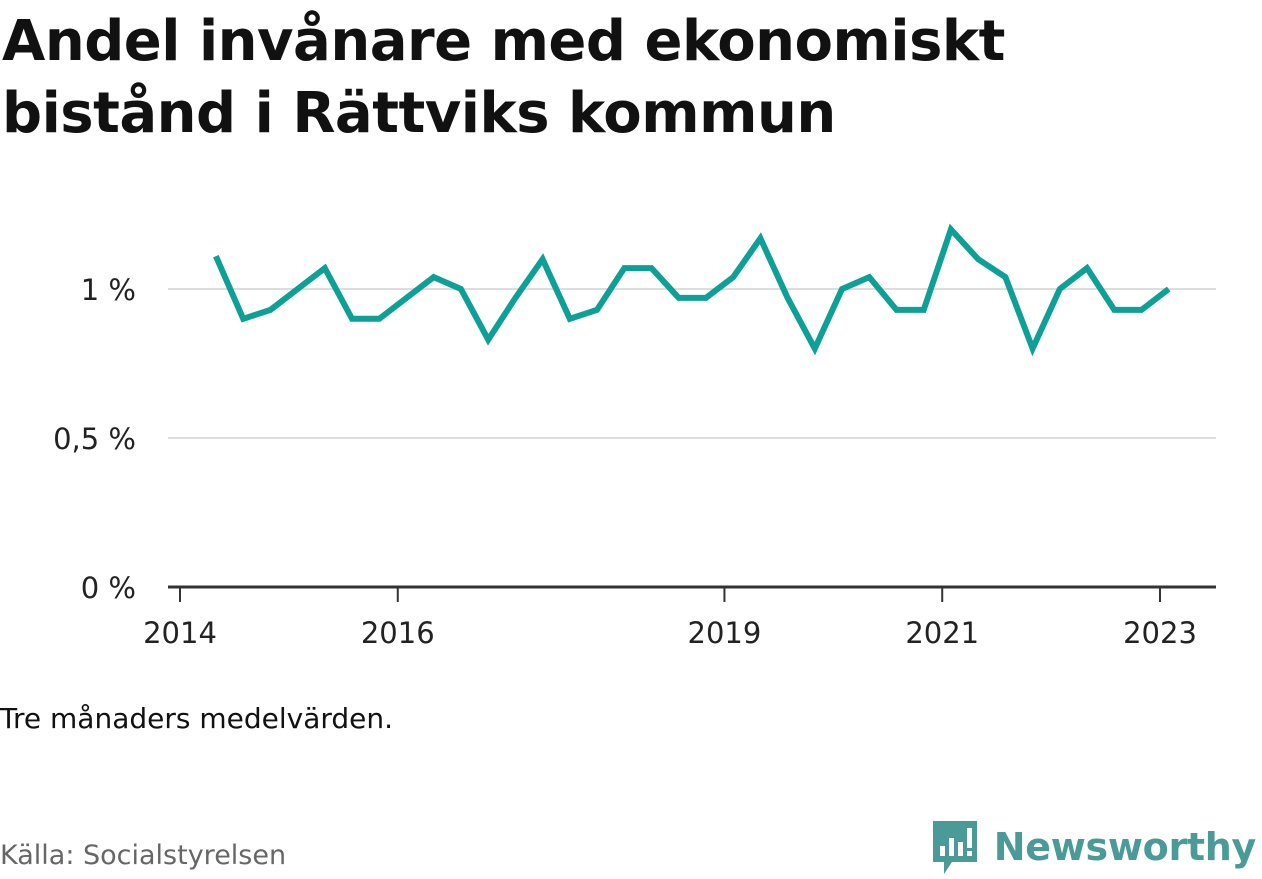 This screenshot has height=879, width=1262. What do you see at coordinates (670, 618) in the screenshot?
I see `x-axis-ticks: 2014 2016 2019 2021 2023` at bounding box center [670, 618].